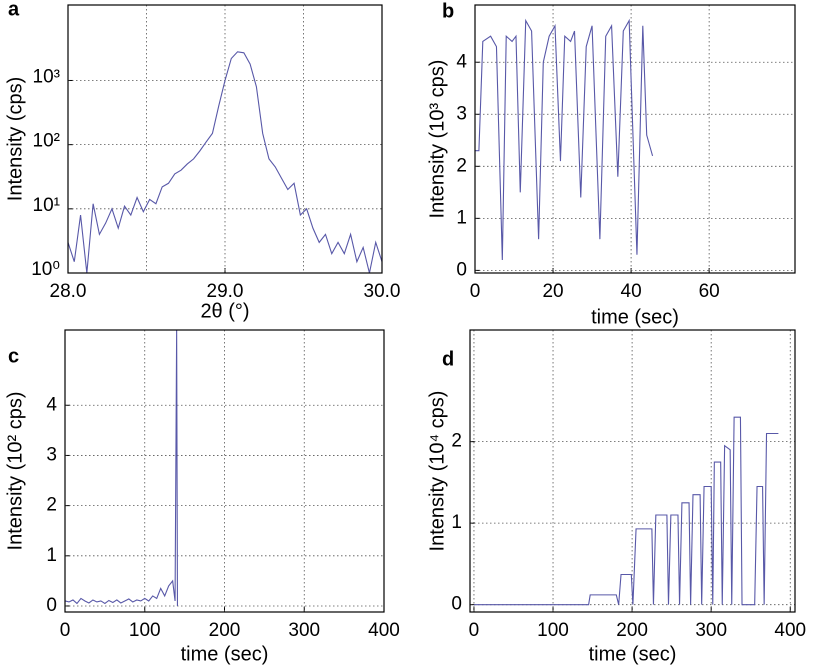  Describe the element at coordinates (448, 359) in the screenshot. I see `panel-letter: d` at that location.